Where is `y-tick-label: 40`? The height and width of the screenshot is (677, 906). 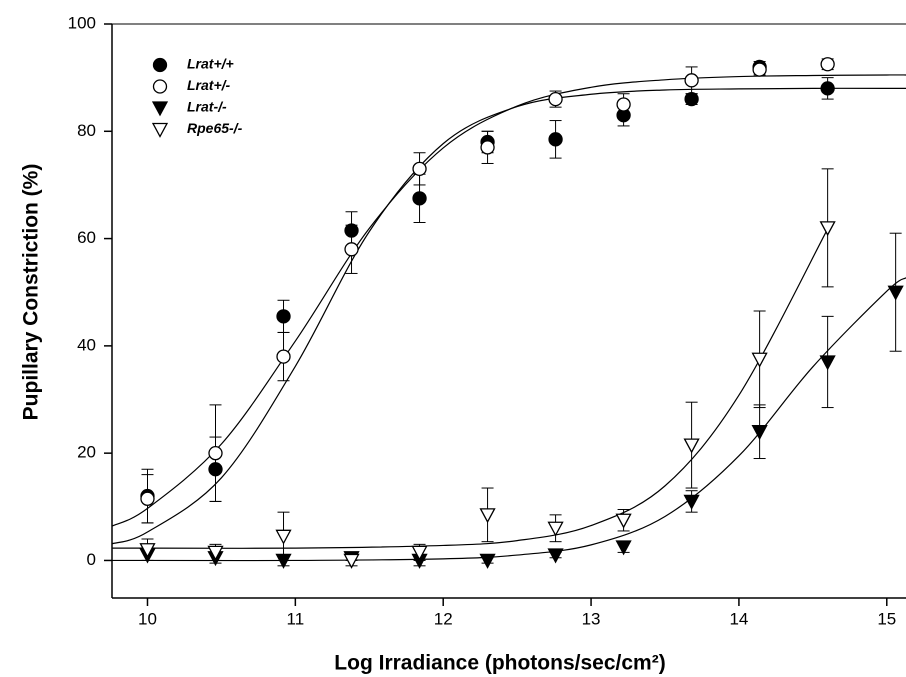
y-tick-label: 40 is located at coordinates (86, 344).